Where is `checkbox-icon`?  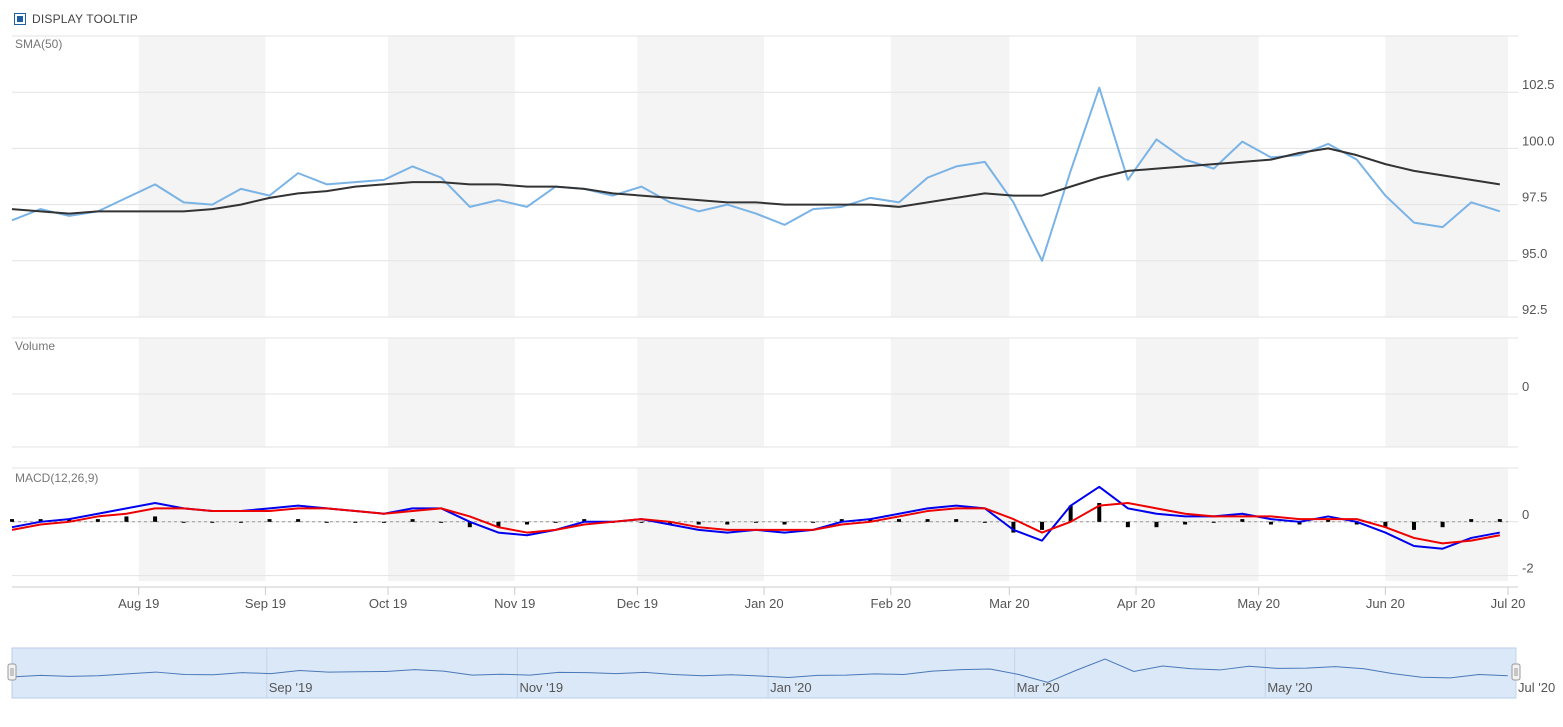 checkbox-icon is located at coordinates (20, 19).